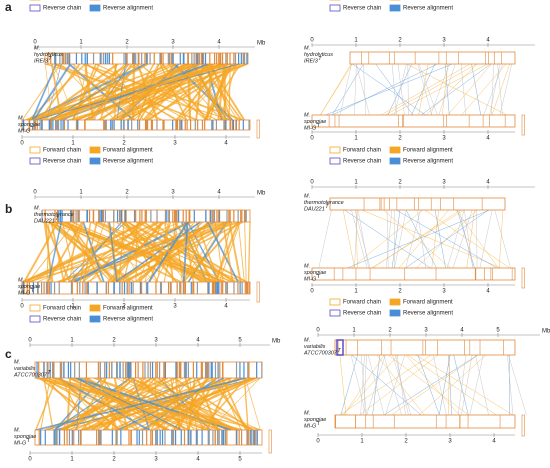 This screenshot has width=550, height=468. Describe the element at coordinates (128, 162) in the screenshot. I see `legend-label: Reverse alignment` at that location.